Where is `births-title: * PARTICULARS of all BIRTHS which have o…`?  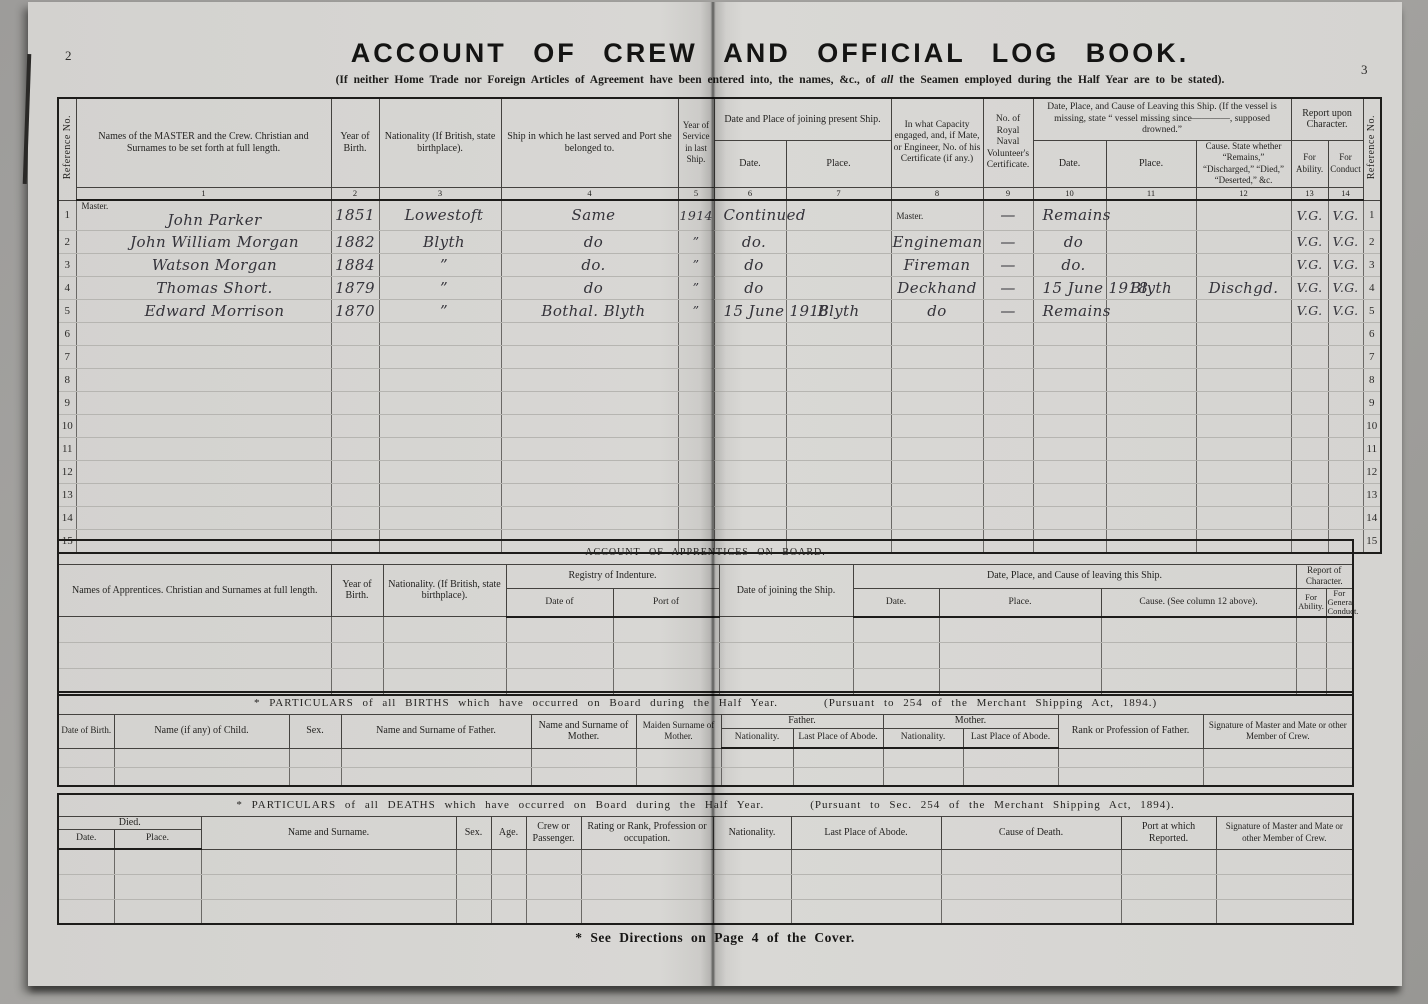 births-title: * PARTICULARS of all BIRTHS which have o… is located at coordinates (706, 703).